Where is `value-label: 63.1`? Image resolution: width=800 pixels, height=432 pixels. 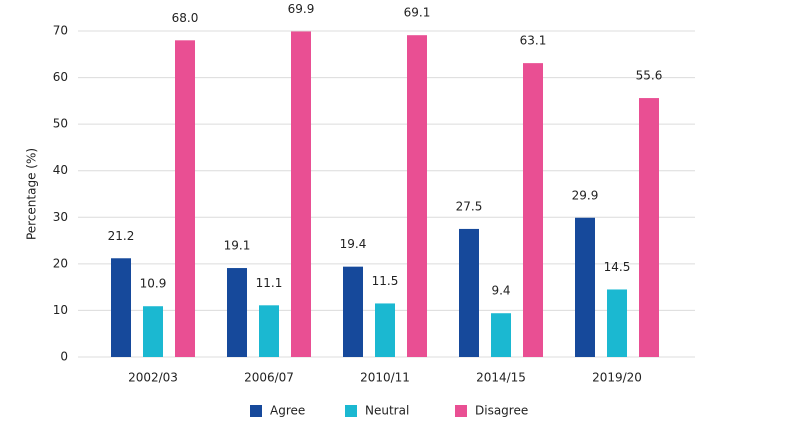 value-label: 63.1 is located at coordinates (533, 41).